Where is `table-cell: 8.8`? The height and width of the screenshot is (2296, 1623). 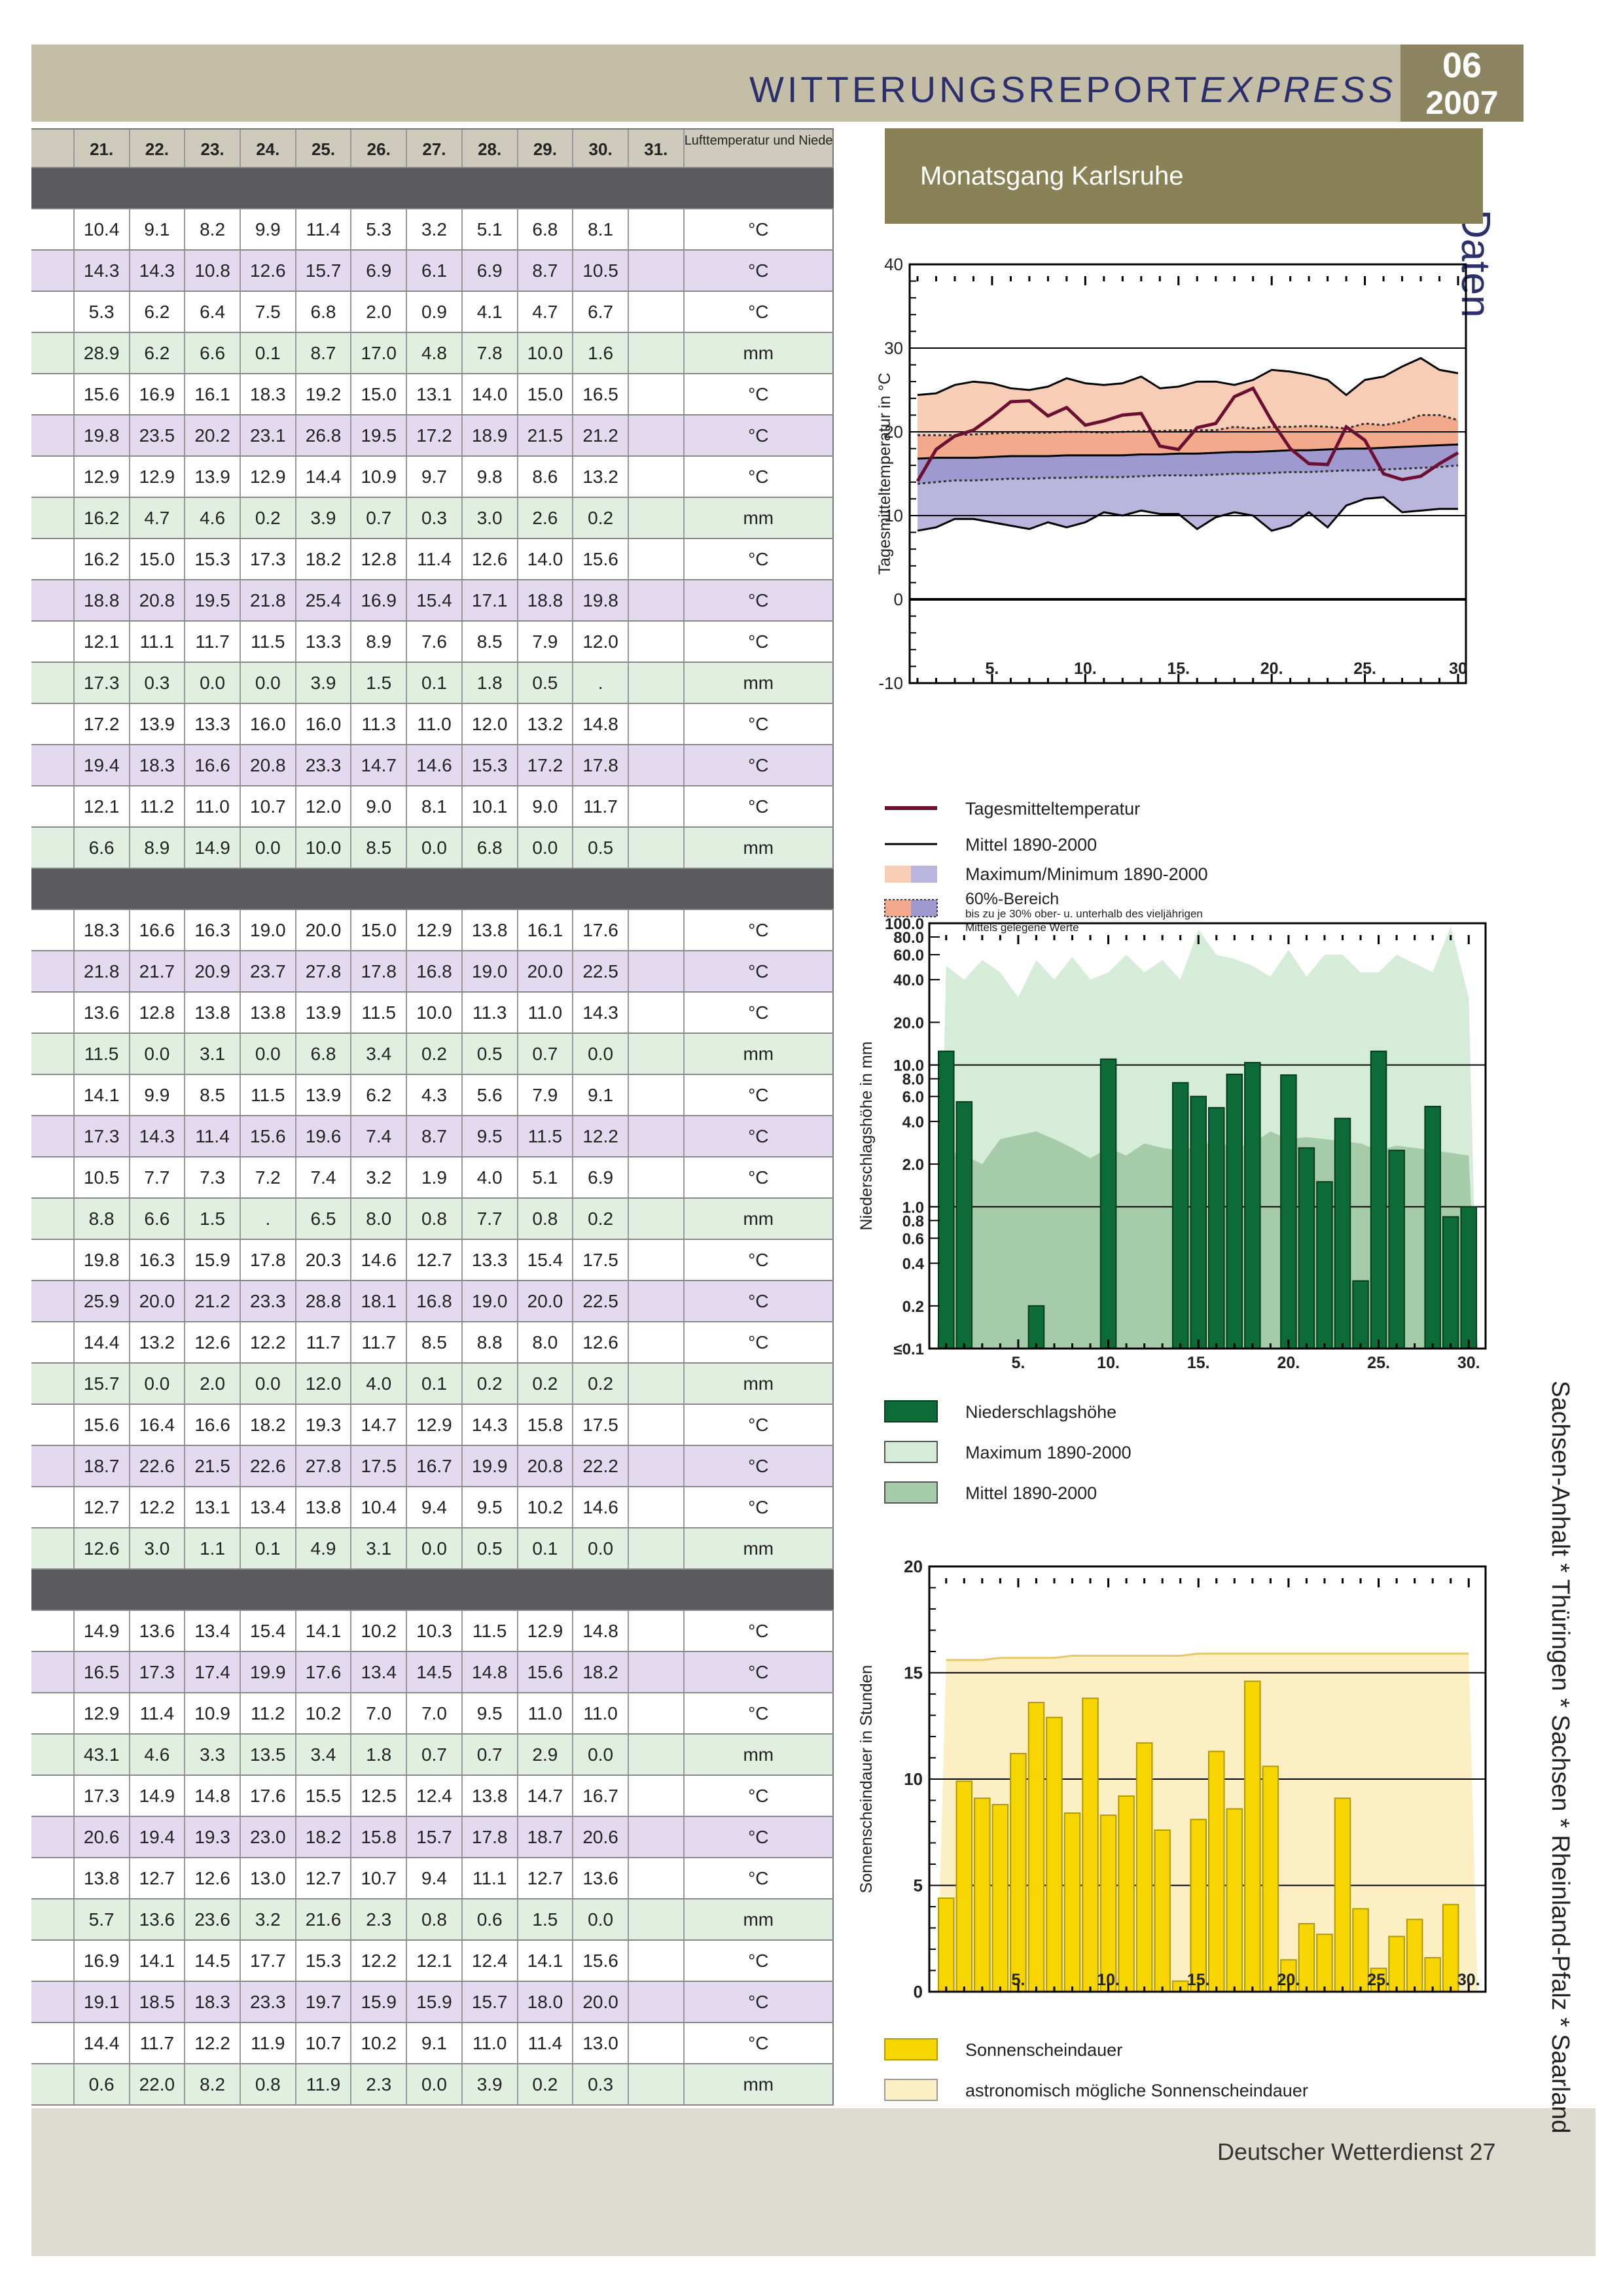
table-cell: 8.8 is located at coordinates (490, 1342).